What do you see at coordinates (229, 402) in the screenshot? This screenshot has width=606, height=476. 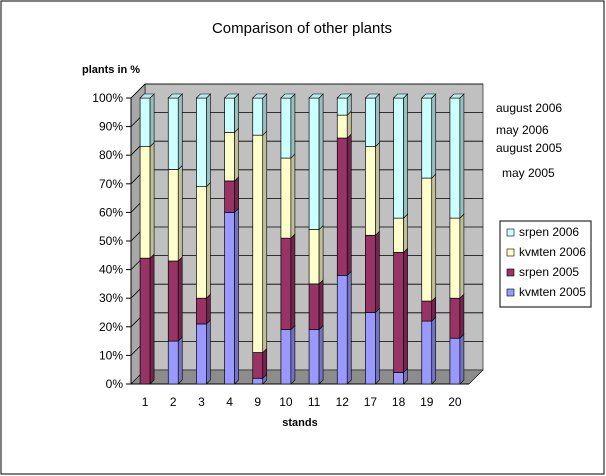 I see `x-tick-label: 4` at bounding box center [229, 402].